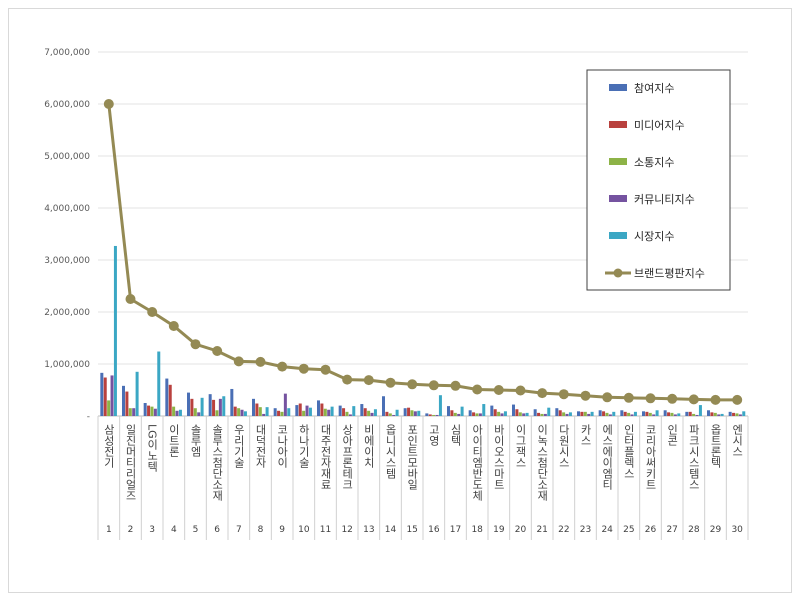  What do you see at coordinates (347, 379) in the screenshot?
I see `point-브랜드평판지수-12` at bounding box center [347, 379].